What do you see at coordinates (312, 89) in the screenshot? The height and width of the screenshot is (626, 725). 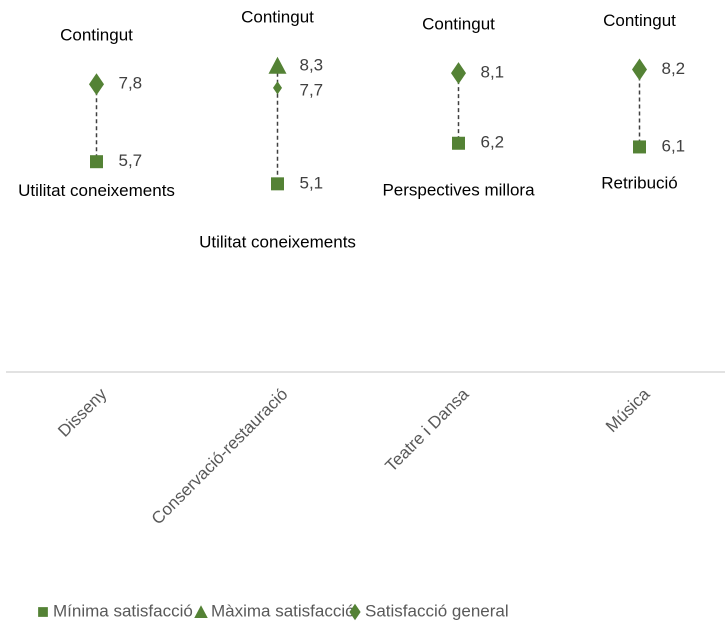 I see `value-label: 7,7` at bounding box center [312, 89].